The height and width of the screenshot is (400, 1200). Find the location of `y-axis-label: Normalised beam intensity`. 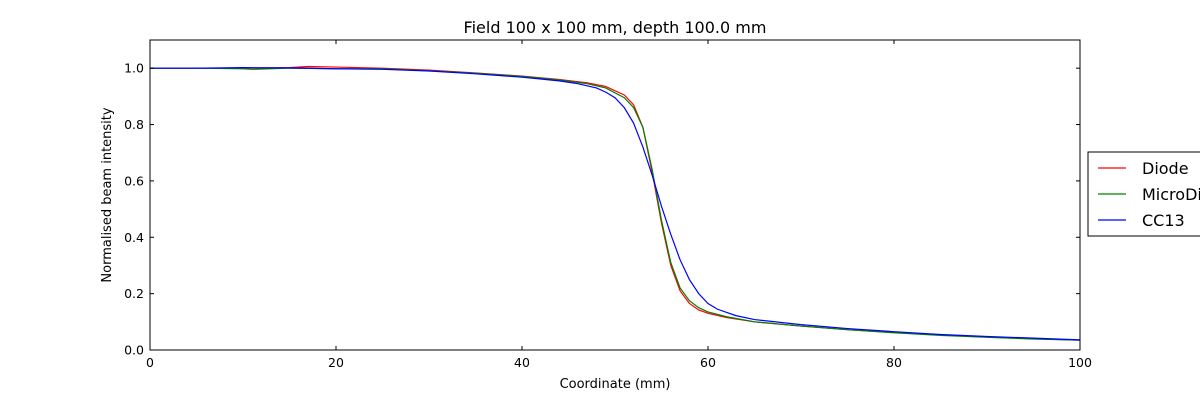

y-axis-label: Normalised beam intensity is located at coordinates (107, 194).